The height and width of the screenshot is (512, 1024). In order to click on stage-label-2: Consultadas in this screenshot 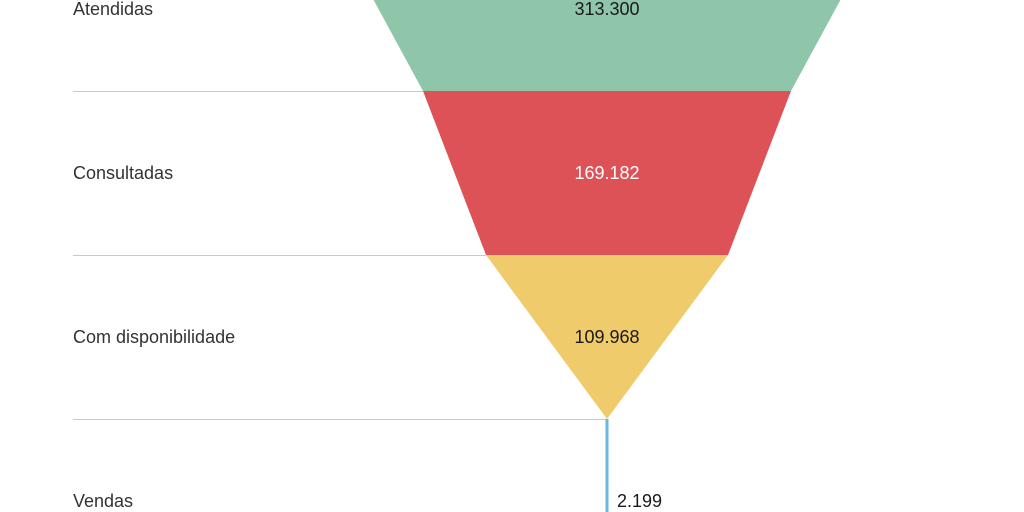, I will do `click(123, 173)`.